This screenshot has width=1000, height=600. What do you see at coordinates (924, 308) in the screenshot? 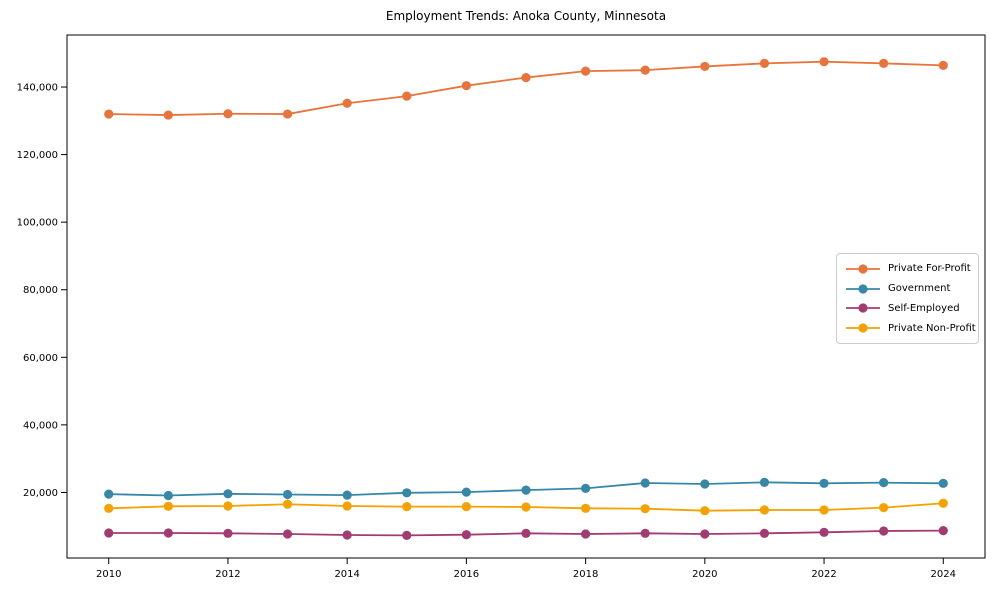
I see `legend-label: Self-Employed` at bounding box center [924, 308].